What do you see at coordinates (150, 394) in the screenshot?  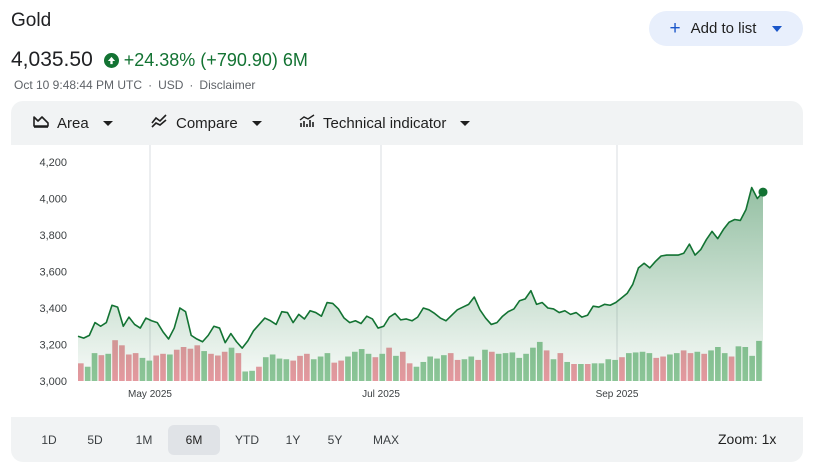 I see `x-tick-label: May 2025` at bounding box center [150, 394].